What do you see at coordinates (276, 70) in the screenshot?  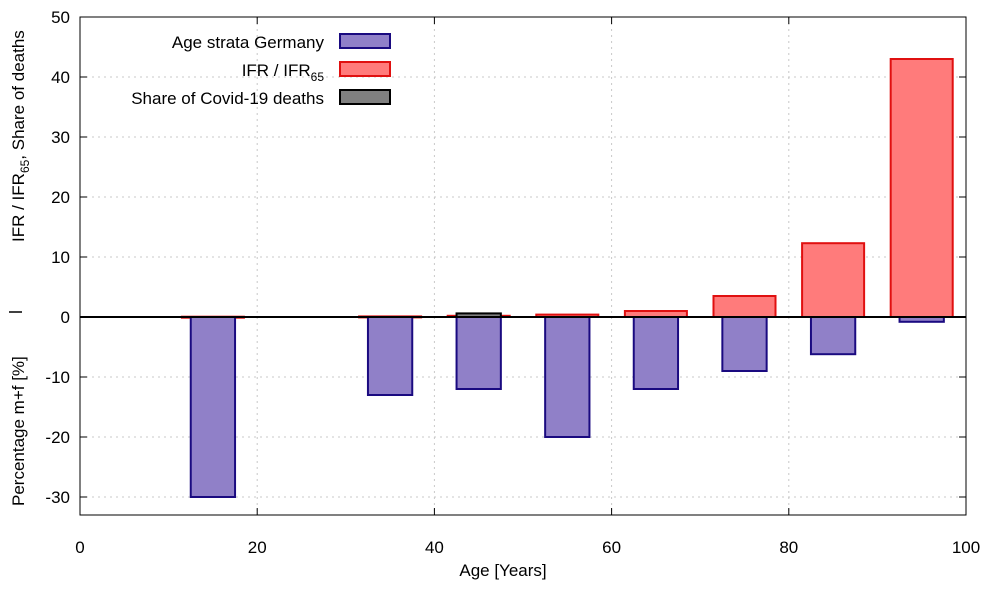 I see `legend-label-ifr-main: IFR / IFR` at bounding box center [276, 70].